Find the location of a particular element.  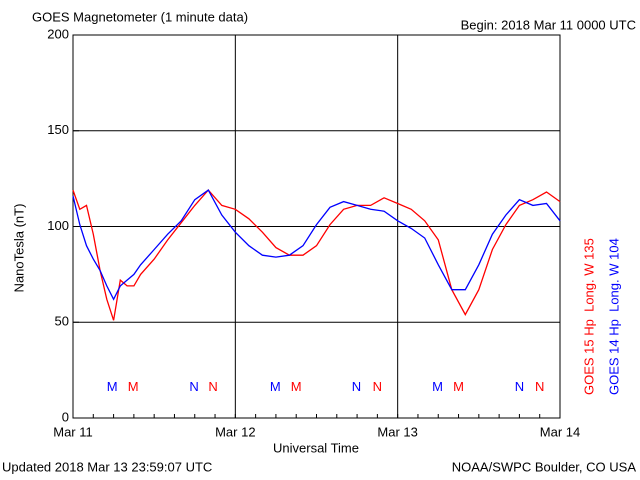

x-tick-label: Mar 14 is located at coordinates (560, 431).